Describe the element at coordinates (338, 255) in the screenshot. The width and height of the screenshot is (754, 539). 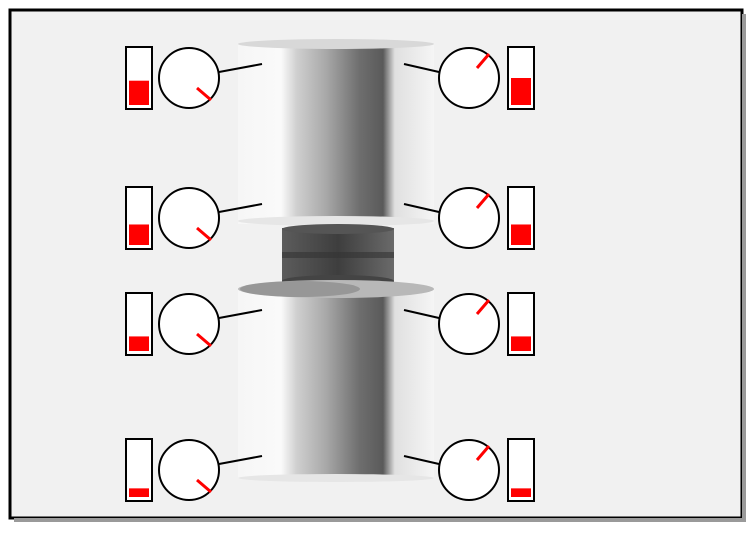
I see `specimen` at that location.